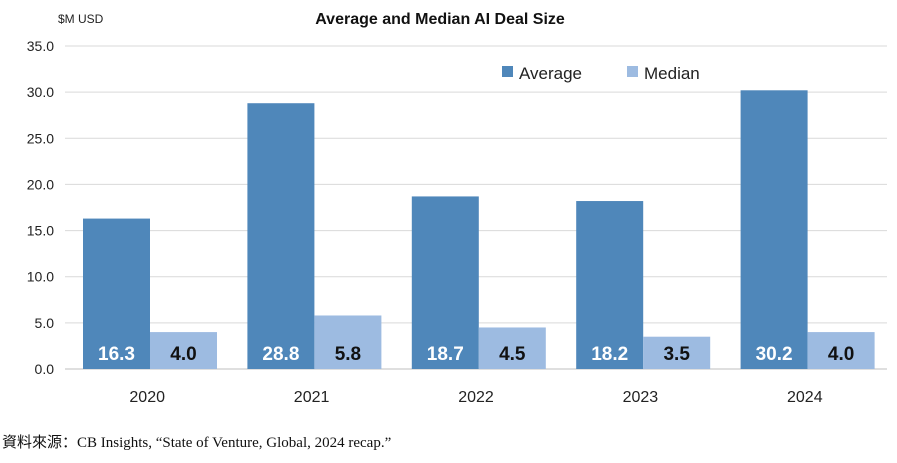  I want to click on legend: Average Median, so click(601, 73).